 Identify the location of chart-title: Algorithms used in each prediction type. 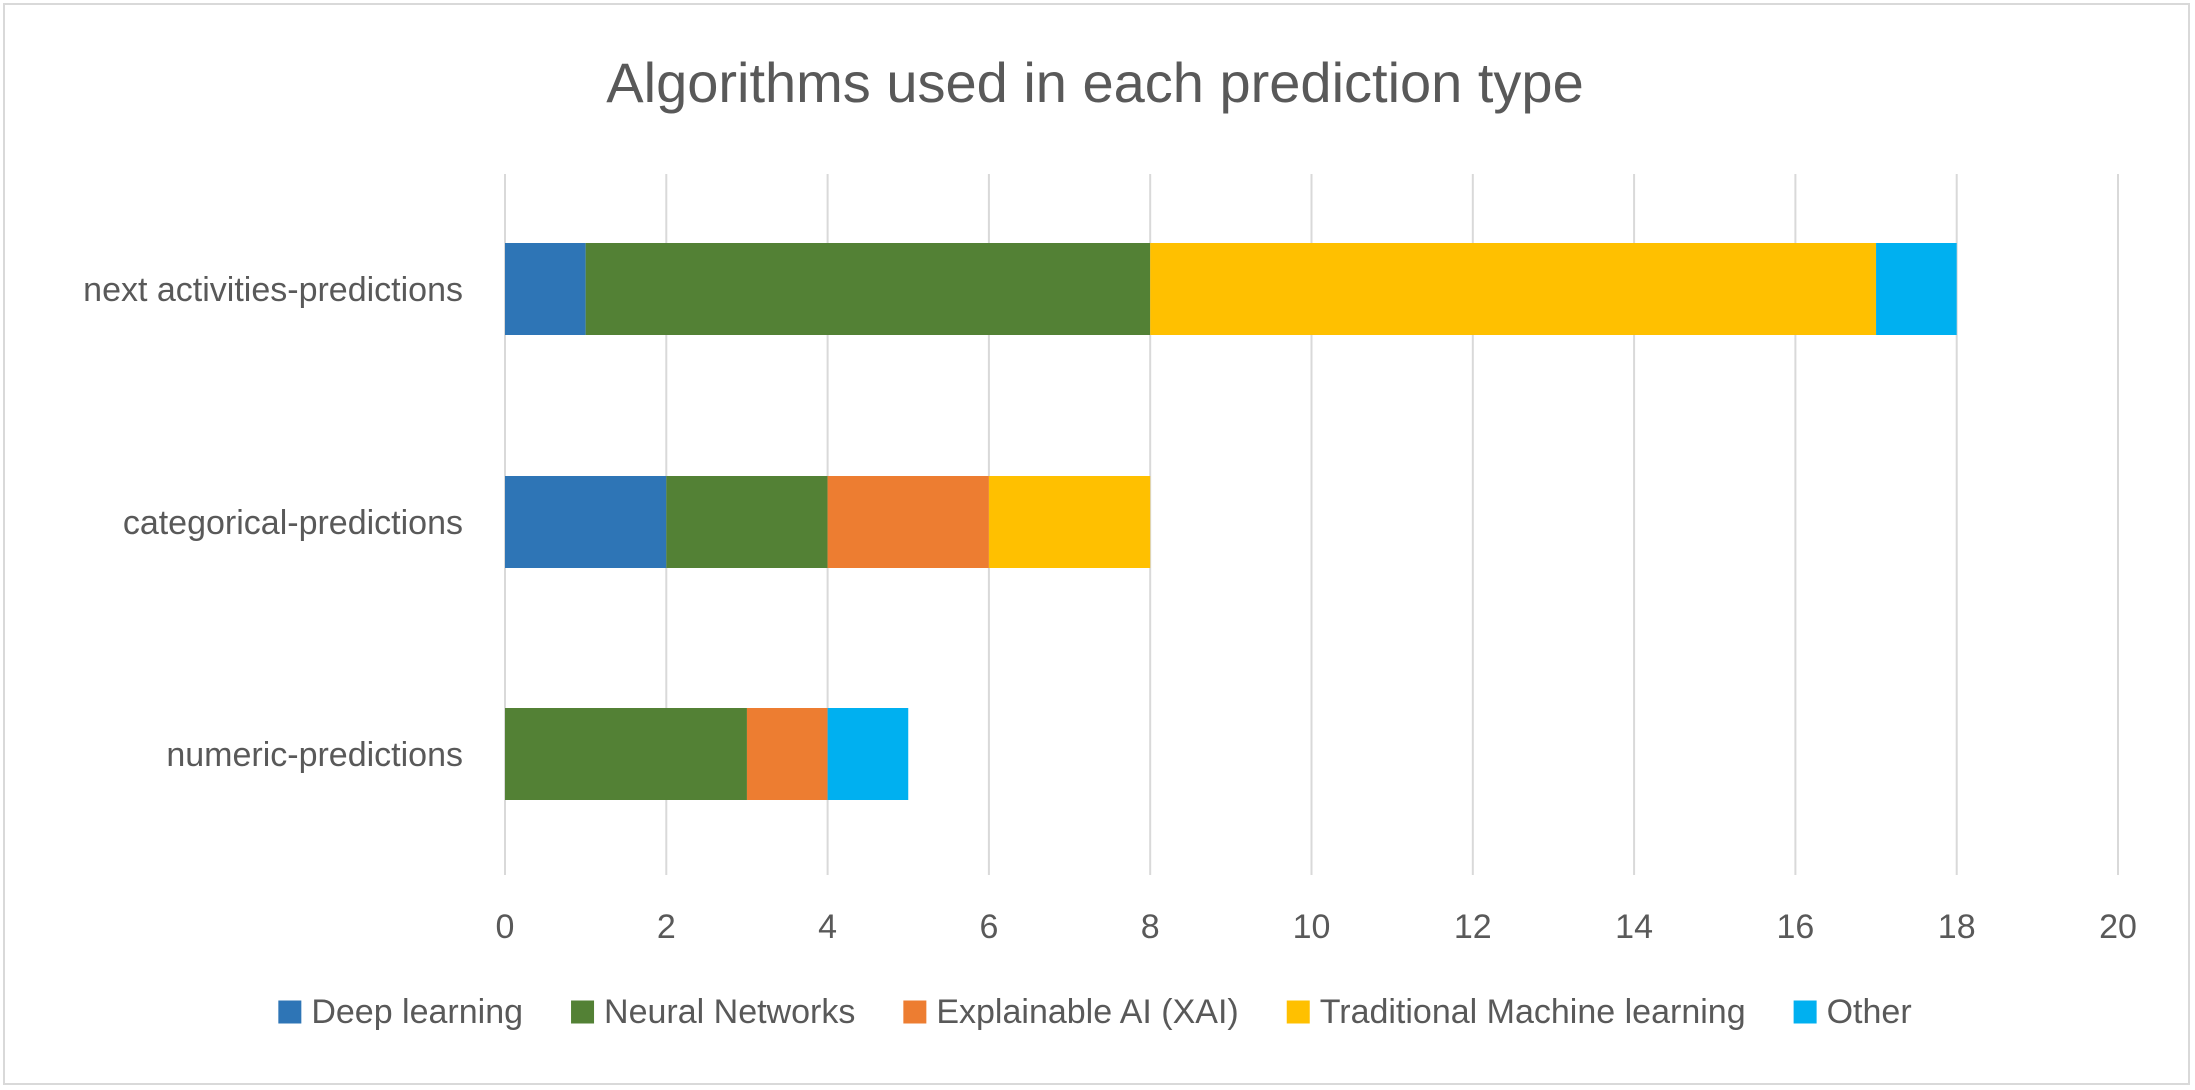
(1094, 82).